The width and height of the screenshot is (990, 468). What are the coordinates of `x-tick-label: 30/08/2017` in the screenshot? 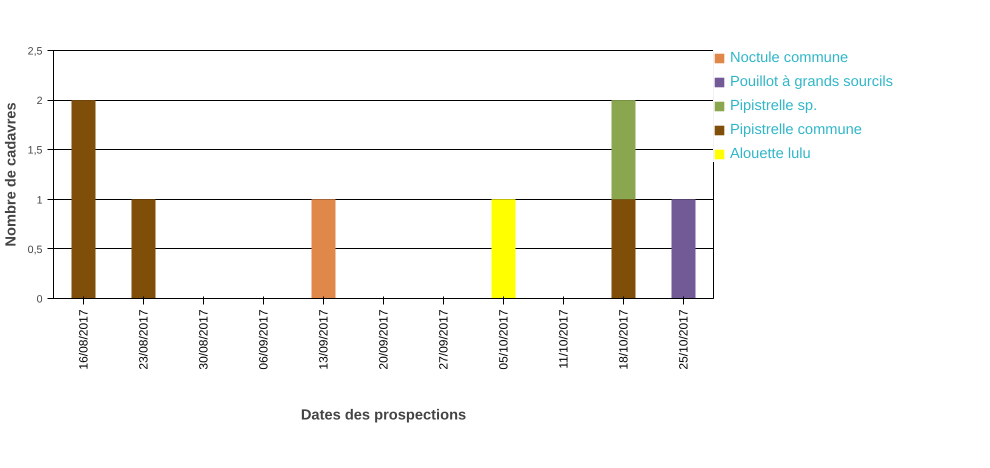 It's located at (203, 339).